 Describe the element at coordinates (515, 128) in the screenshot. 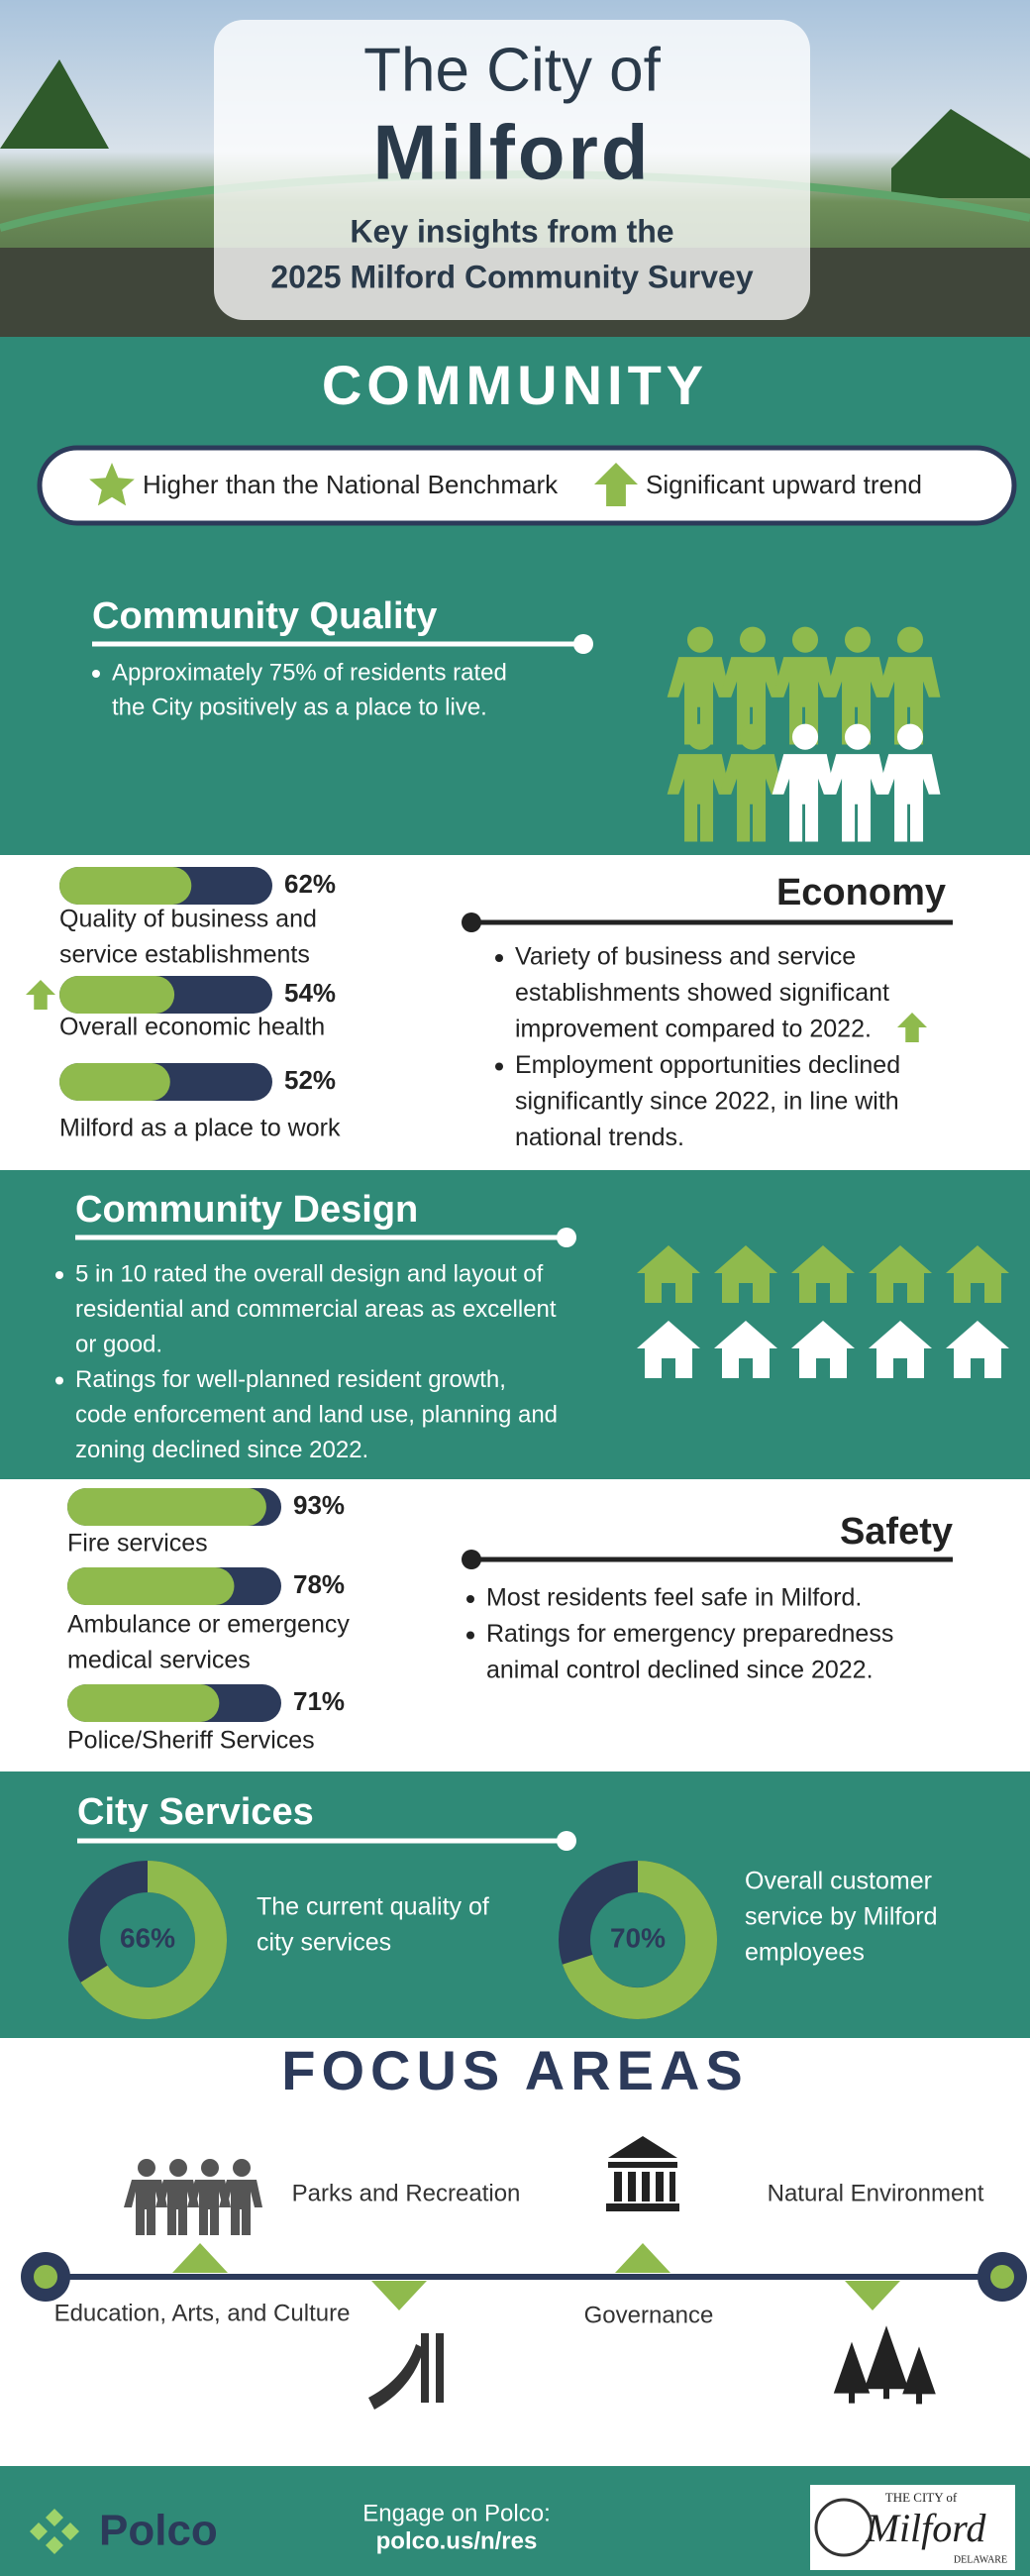

I see `trees` at that location.